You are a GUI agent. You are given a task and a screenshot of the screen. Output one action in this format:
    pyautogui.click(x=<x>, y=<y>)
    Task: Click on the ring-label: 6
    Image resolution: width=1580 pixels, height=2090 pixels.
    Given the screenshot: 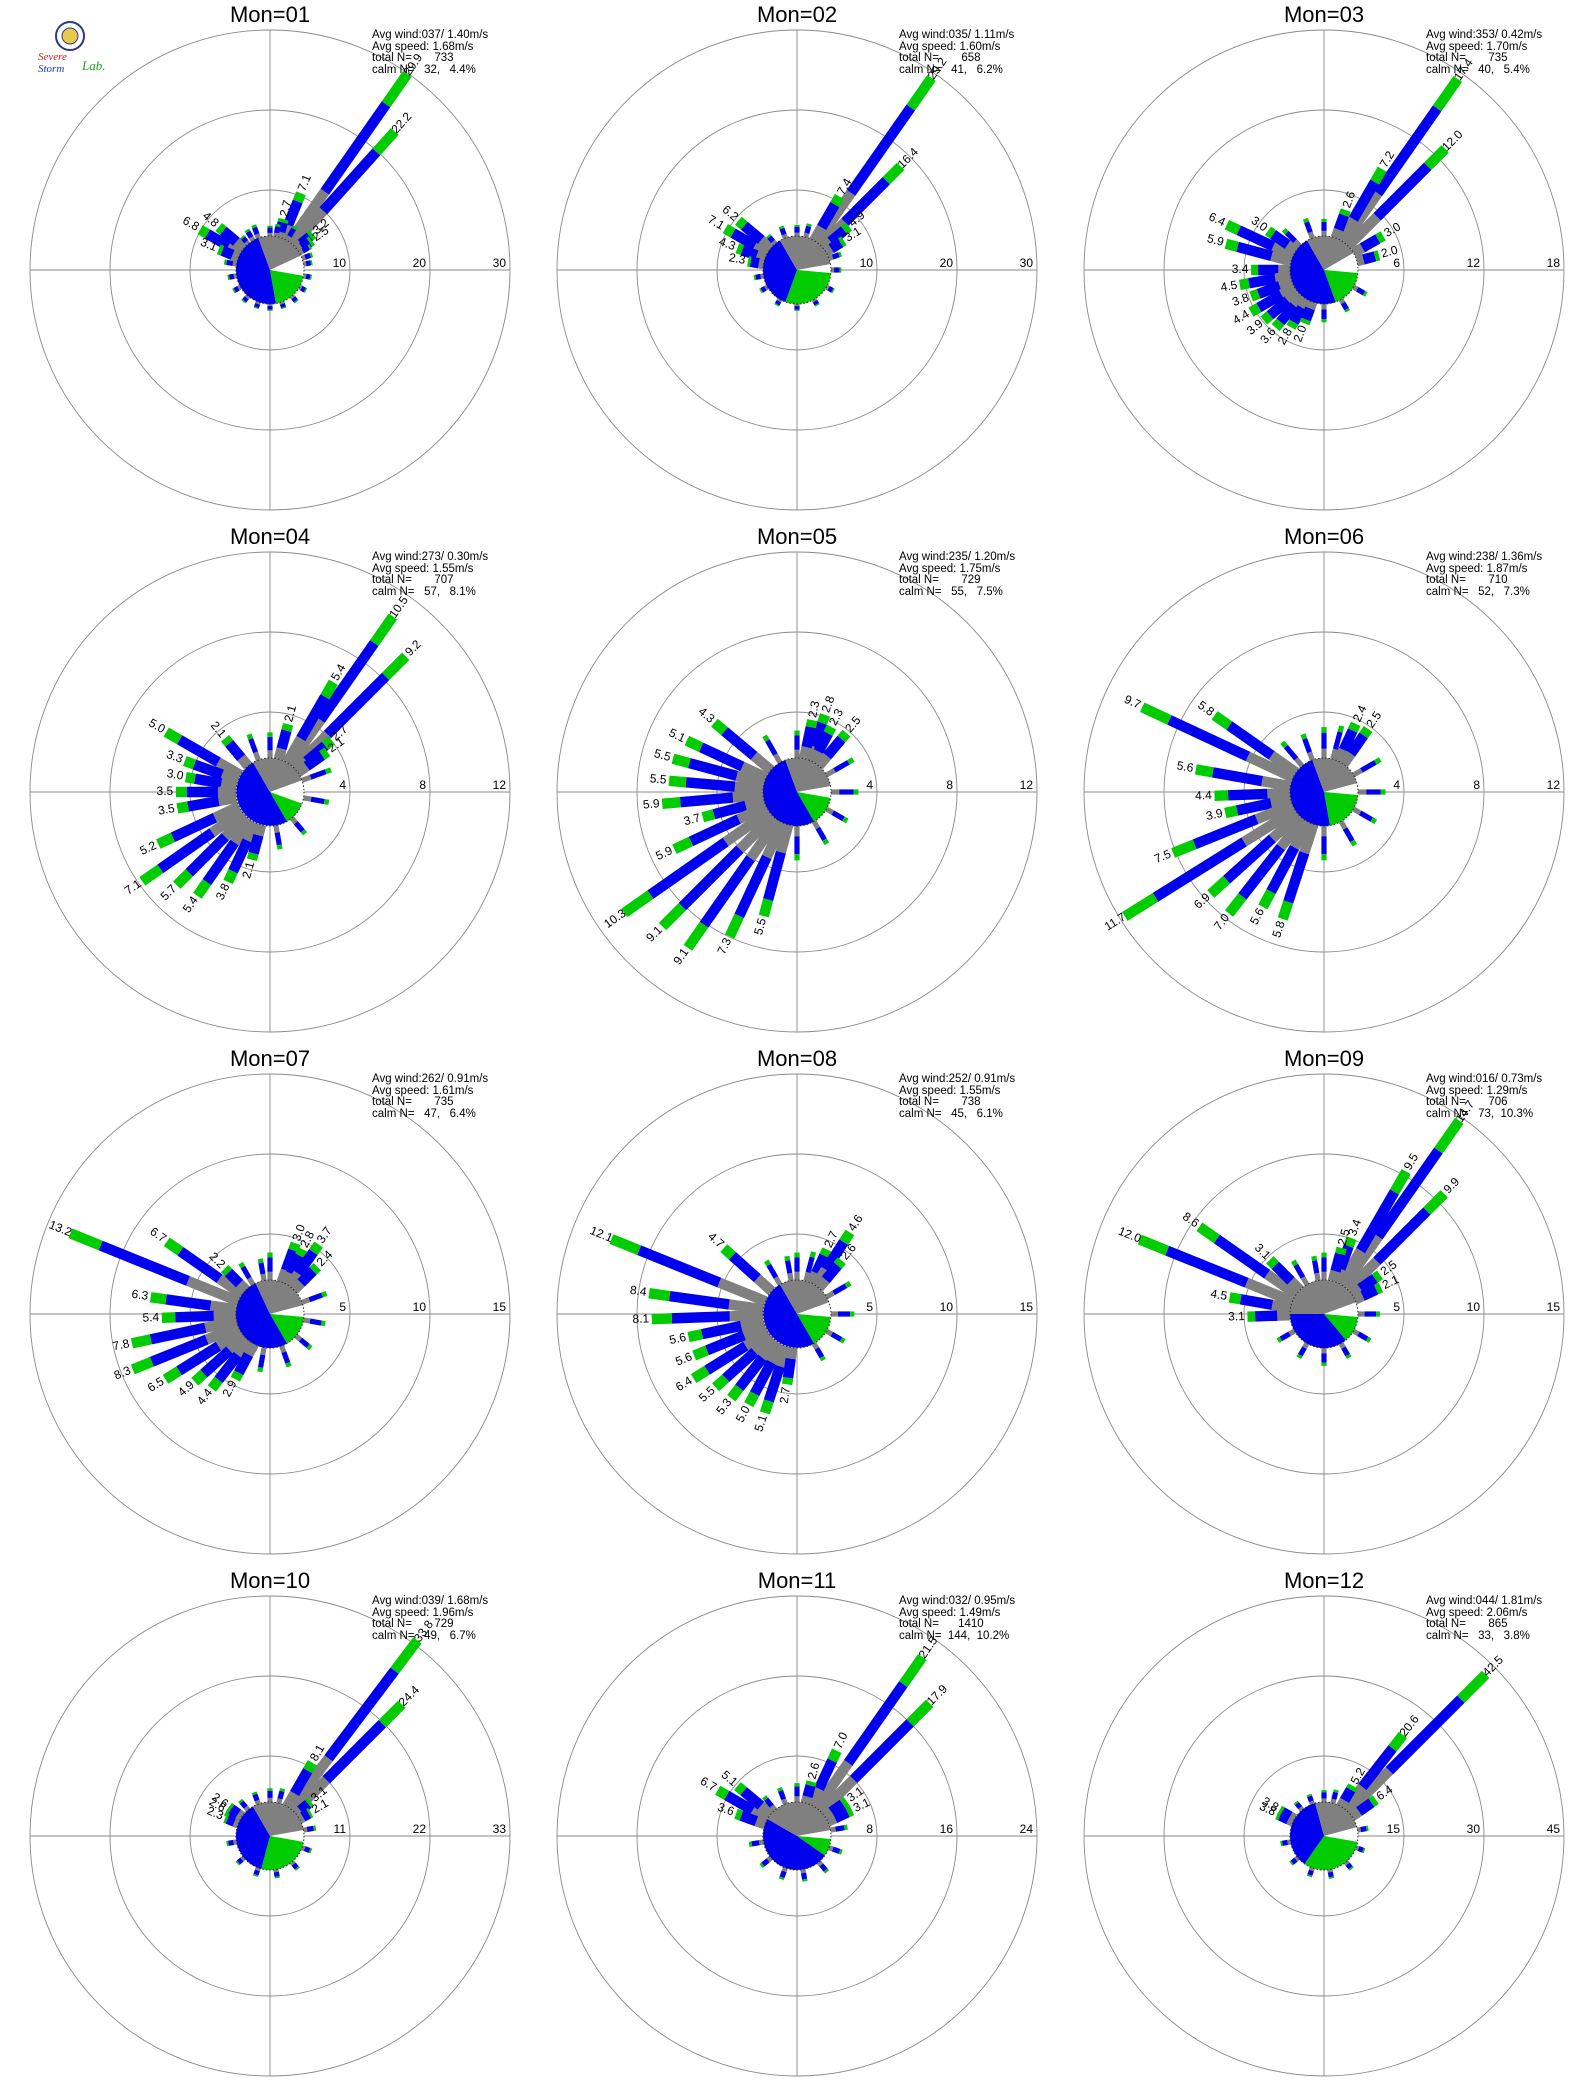 What is the action you would take?
    pyautogui.click(x=1396, y=263)
    